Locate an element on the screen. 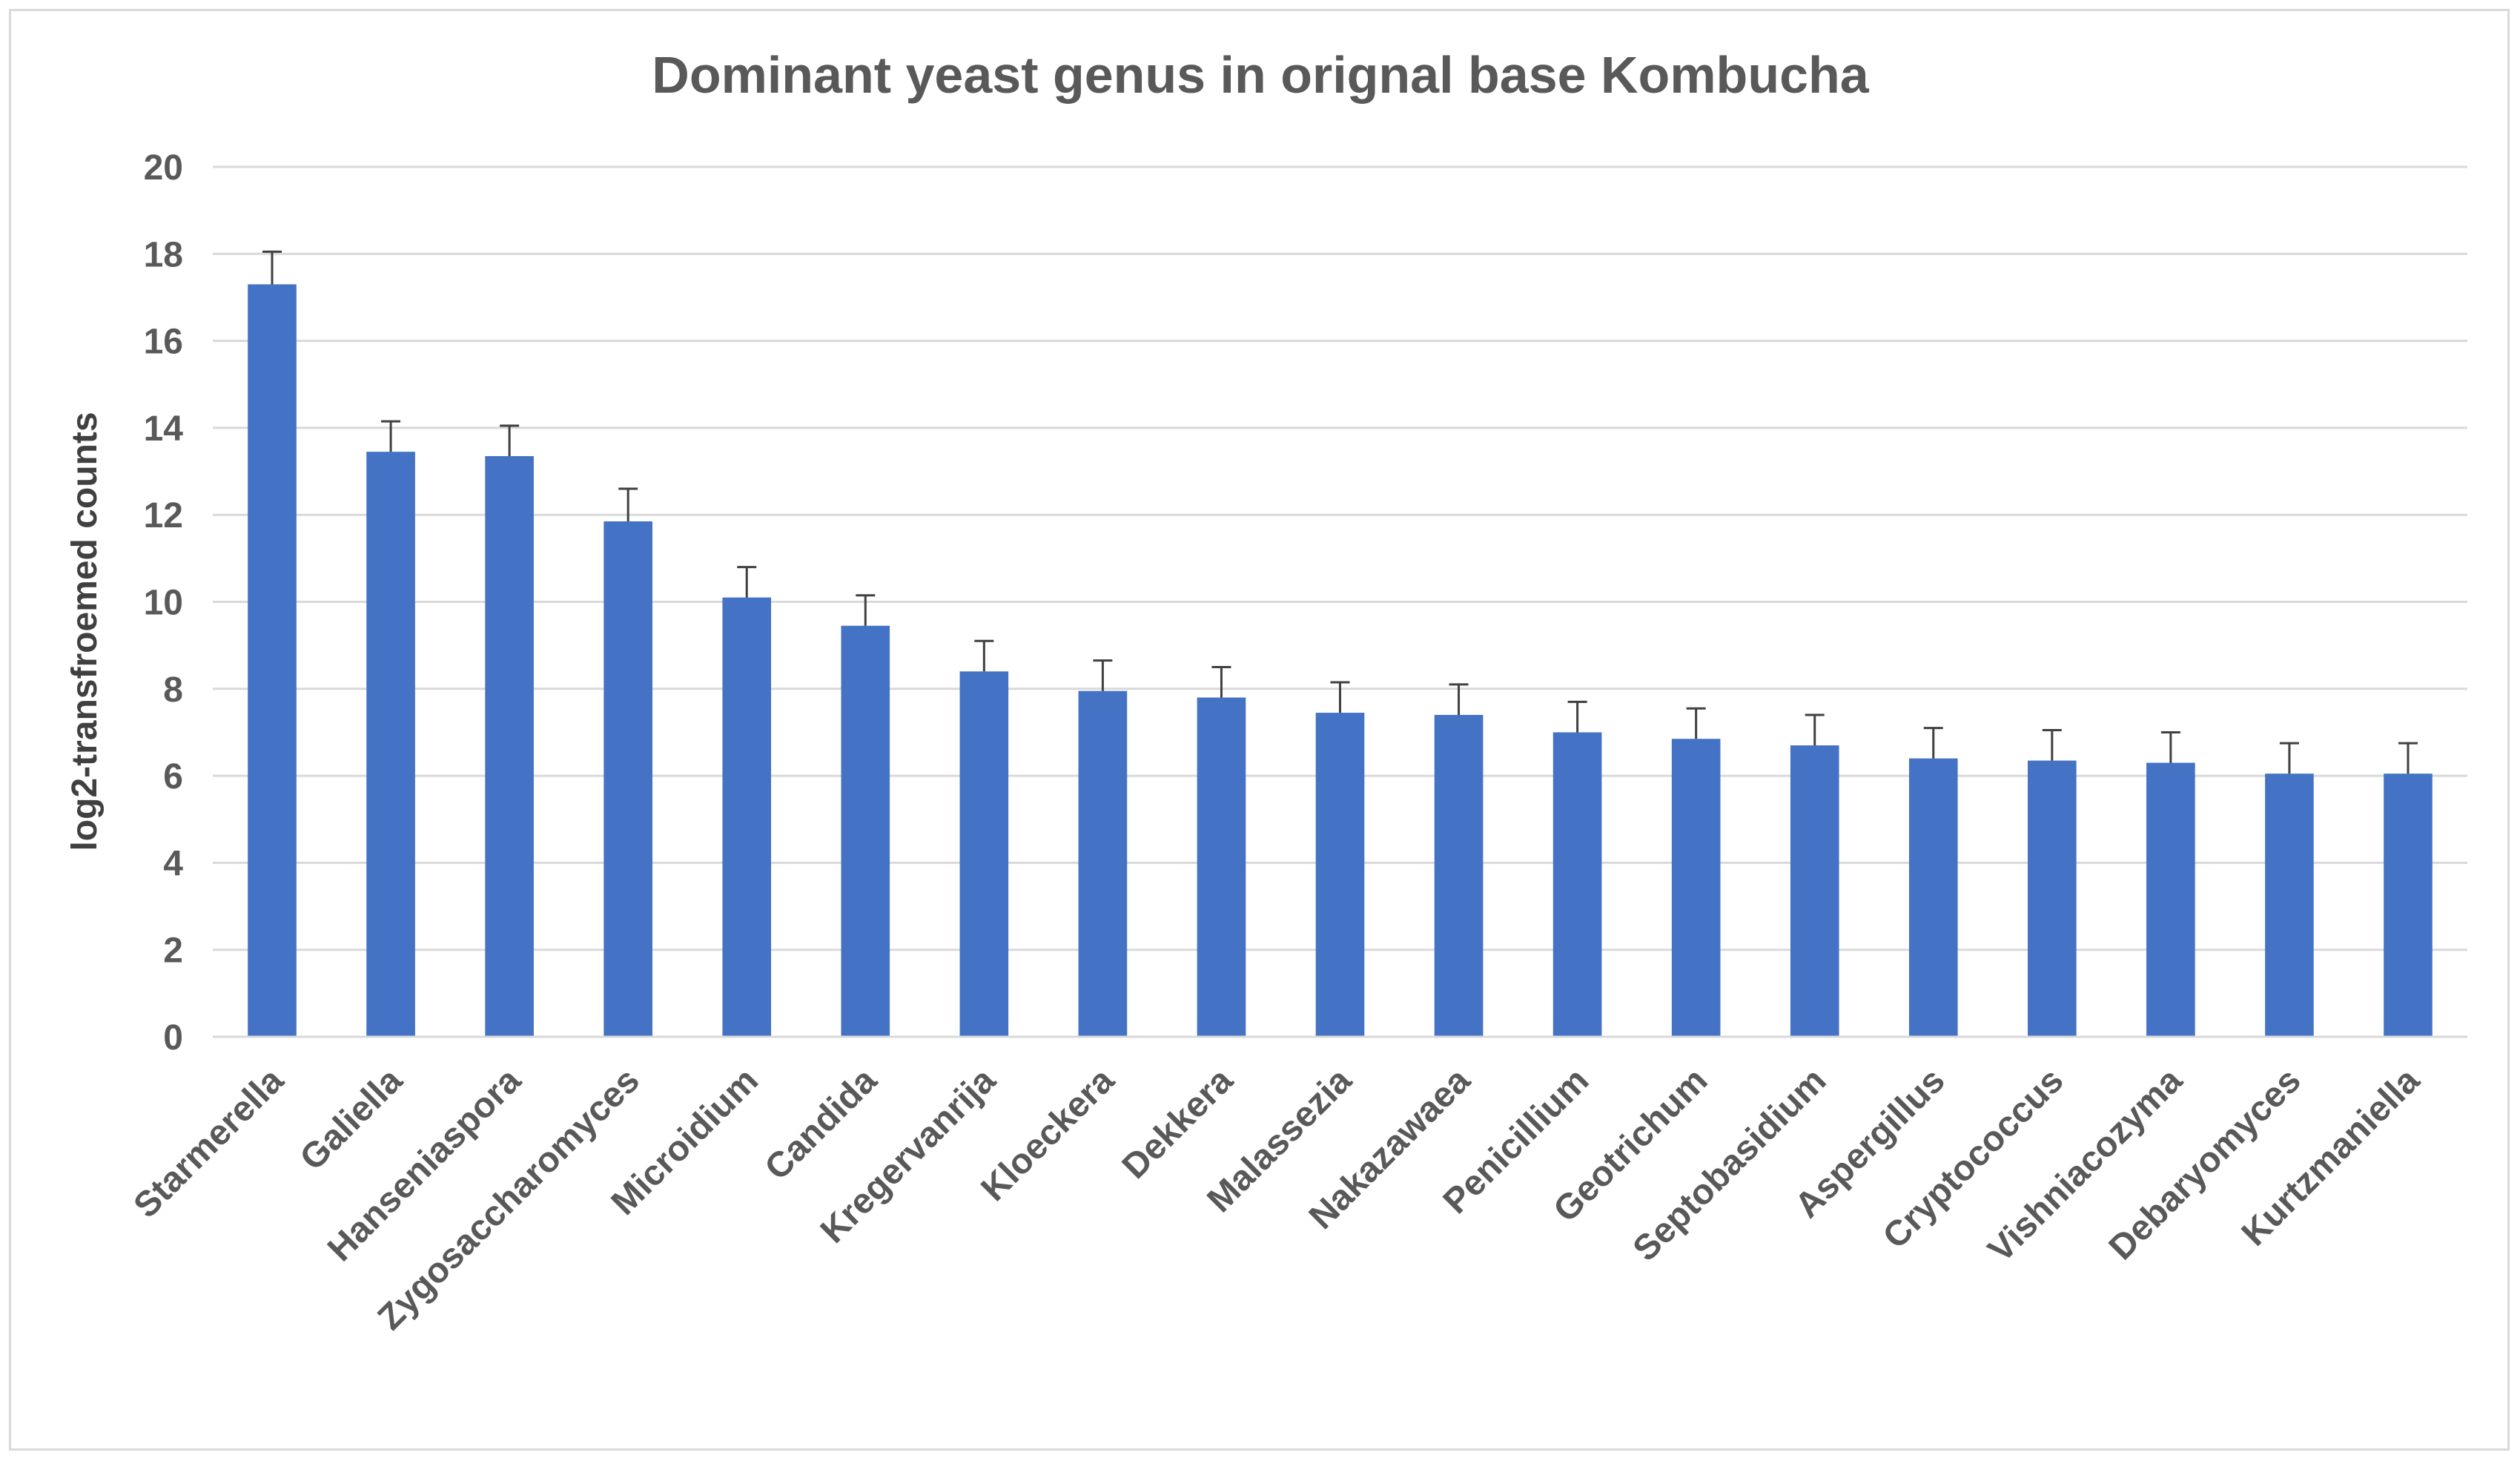  y-tick-label: 6 is located at coordinates (173, 777).